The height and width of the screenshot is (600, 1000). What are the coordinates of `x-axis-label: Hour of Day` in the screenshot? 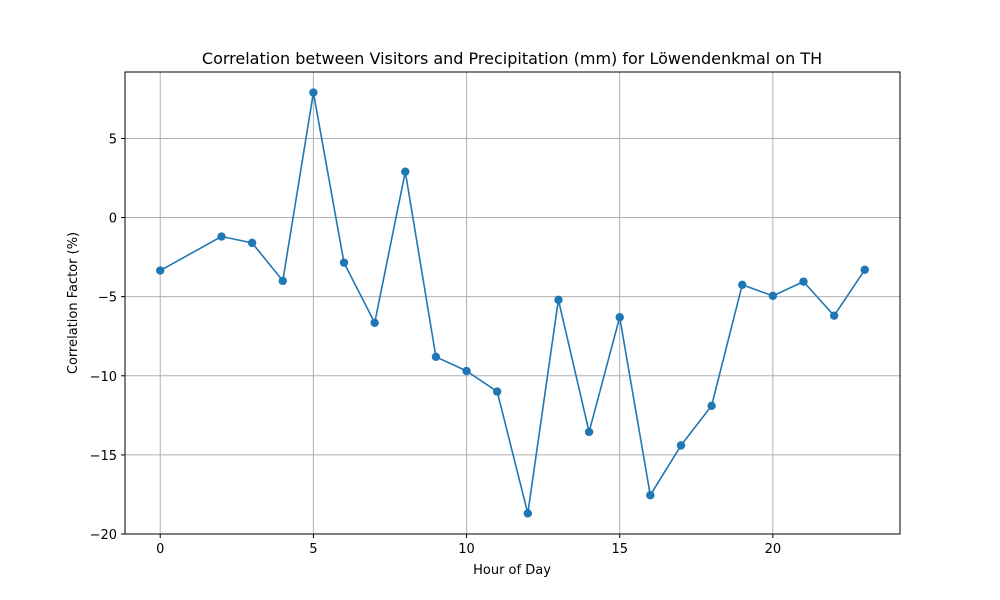 It's located at (512, 570).